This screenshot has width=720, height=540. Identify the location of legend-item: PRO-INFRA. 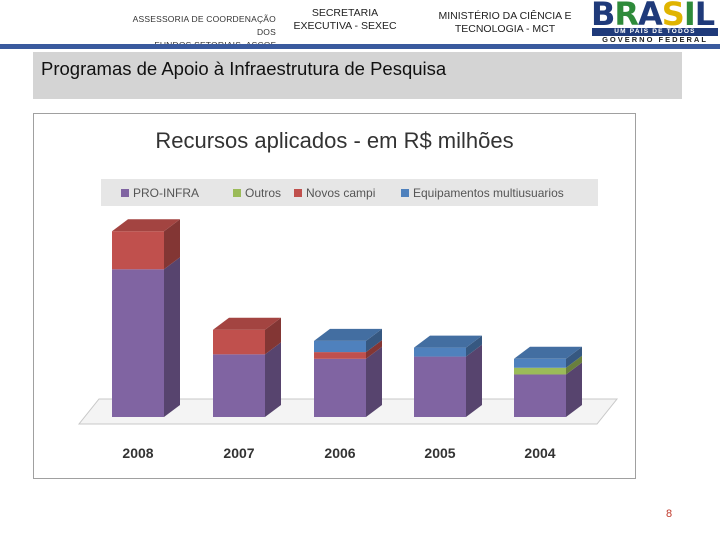
(160, 193).